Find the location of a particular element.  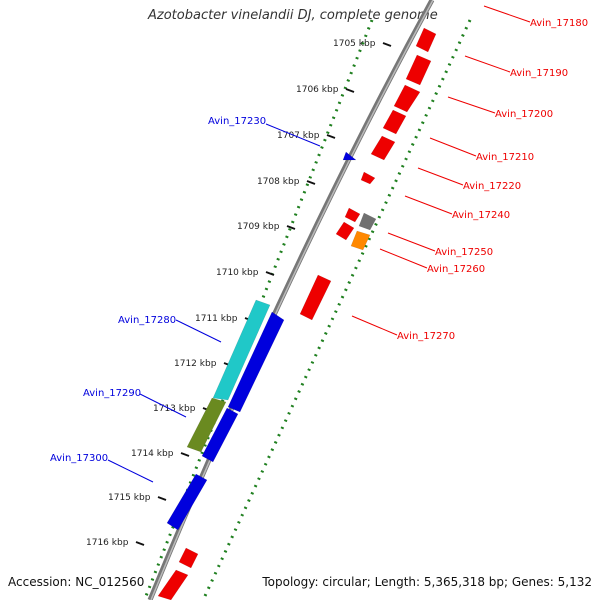

gene-label: Avin_17190 is located at coordinates (539, 73).